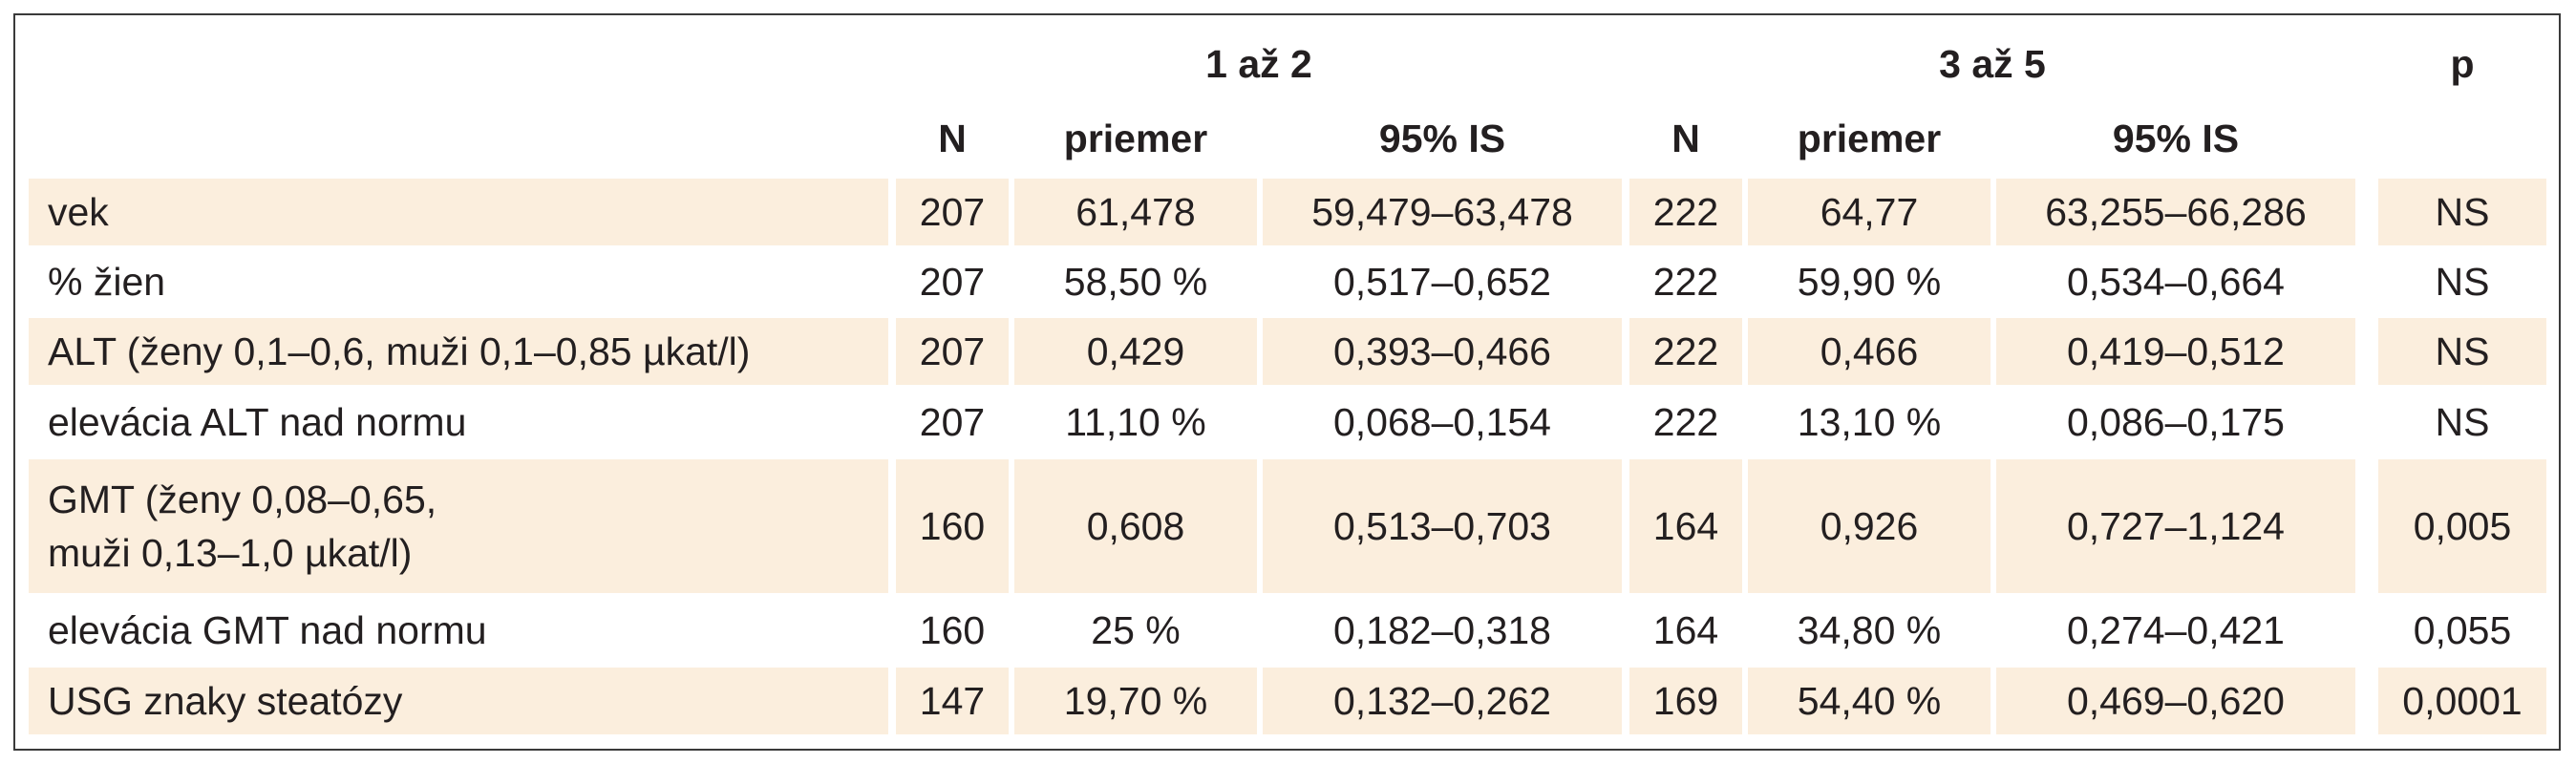  What do you see at coordinates (1685, 701) in the screenshot?
I see `cell-n-2: 169` at bounding box center [1685, 701].